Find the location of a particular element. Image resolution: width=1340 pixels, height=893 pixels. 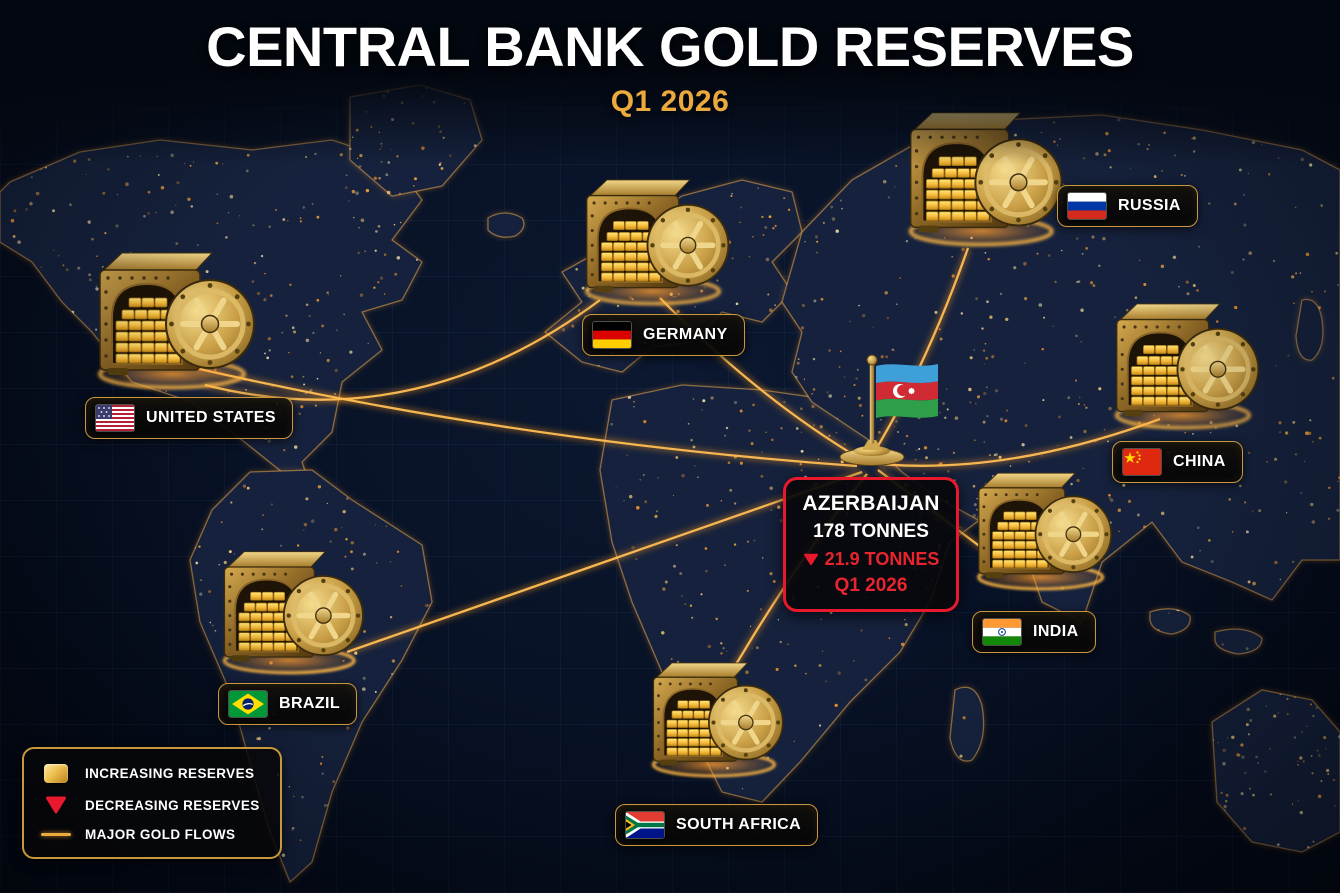

legend-item-increasing: INCREASING RESERVES is located at coordinates (150, 773).